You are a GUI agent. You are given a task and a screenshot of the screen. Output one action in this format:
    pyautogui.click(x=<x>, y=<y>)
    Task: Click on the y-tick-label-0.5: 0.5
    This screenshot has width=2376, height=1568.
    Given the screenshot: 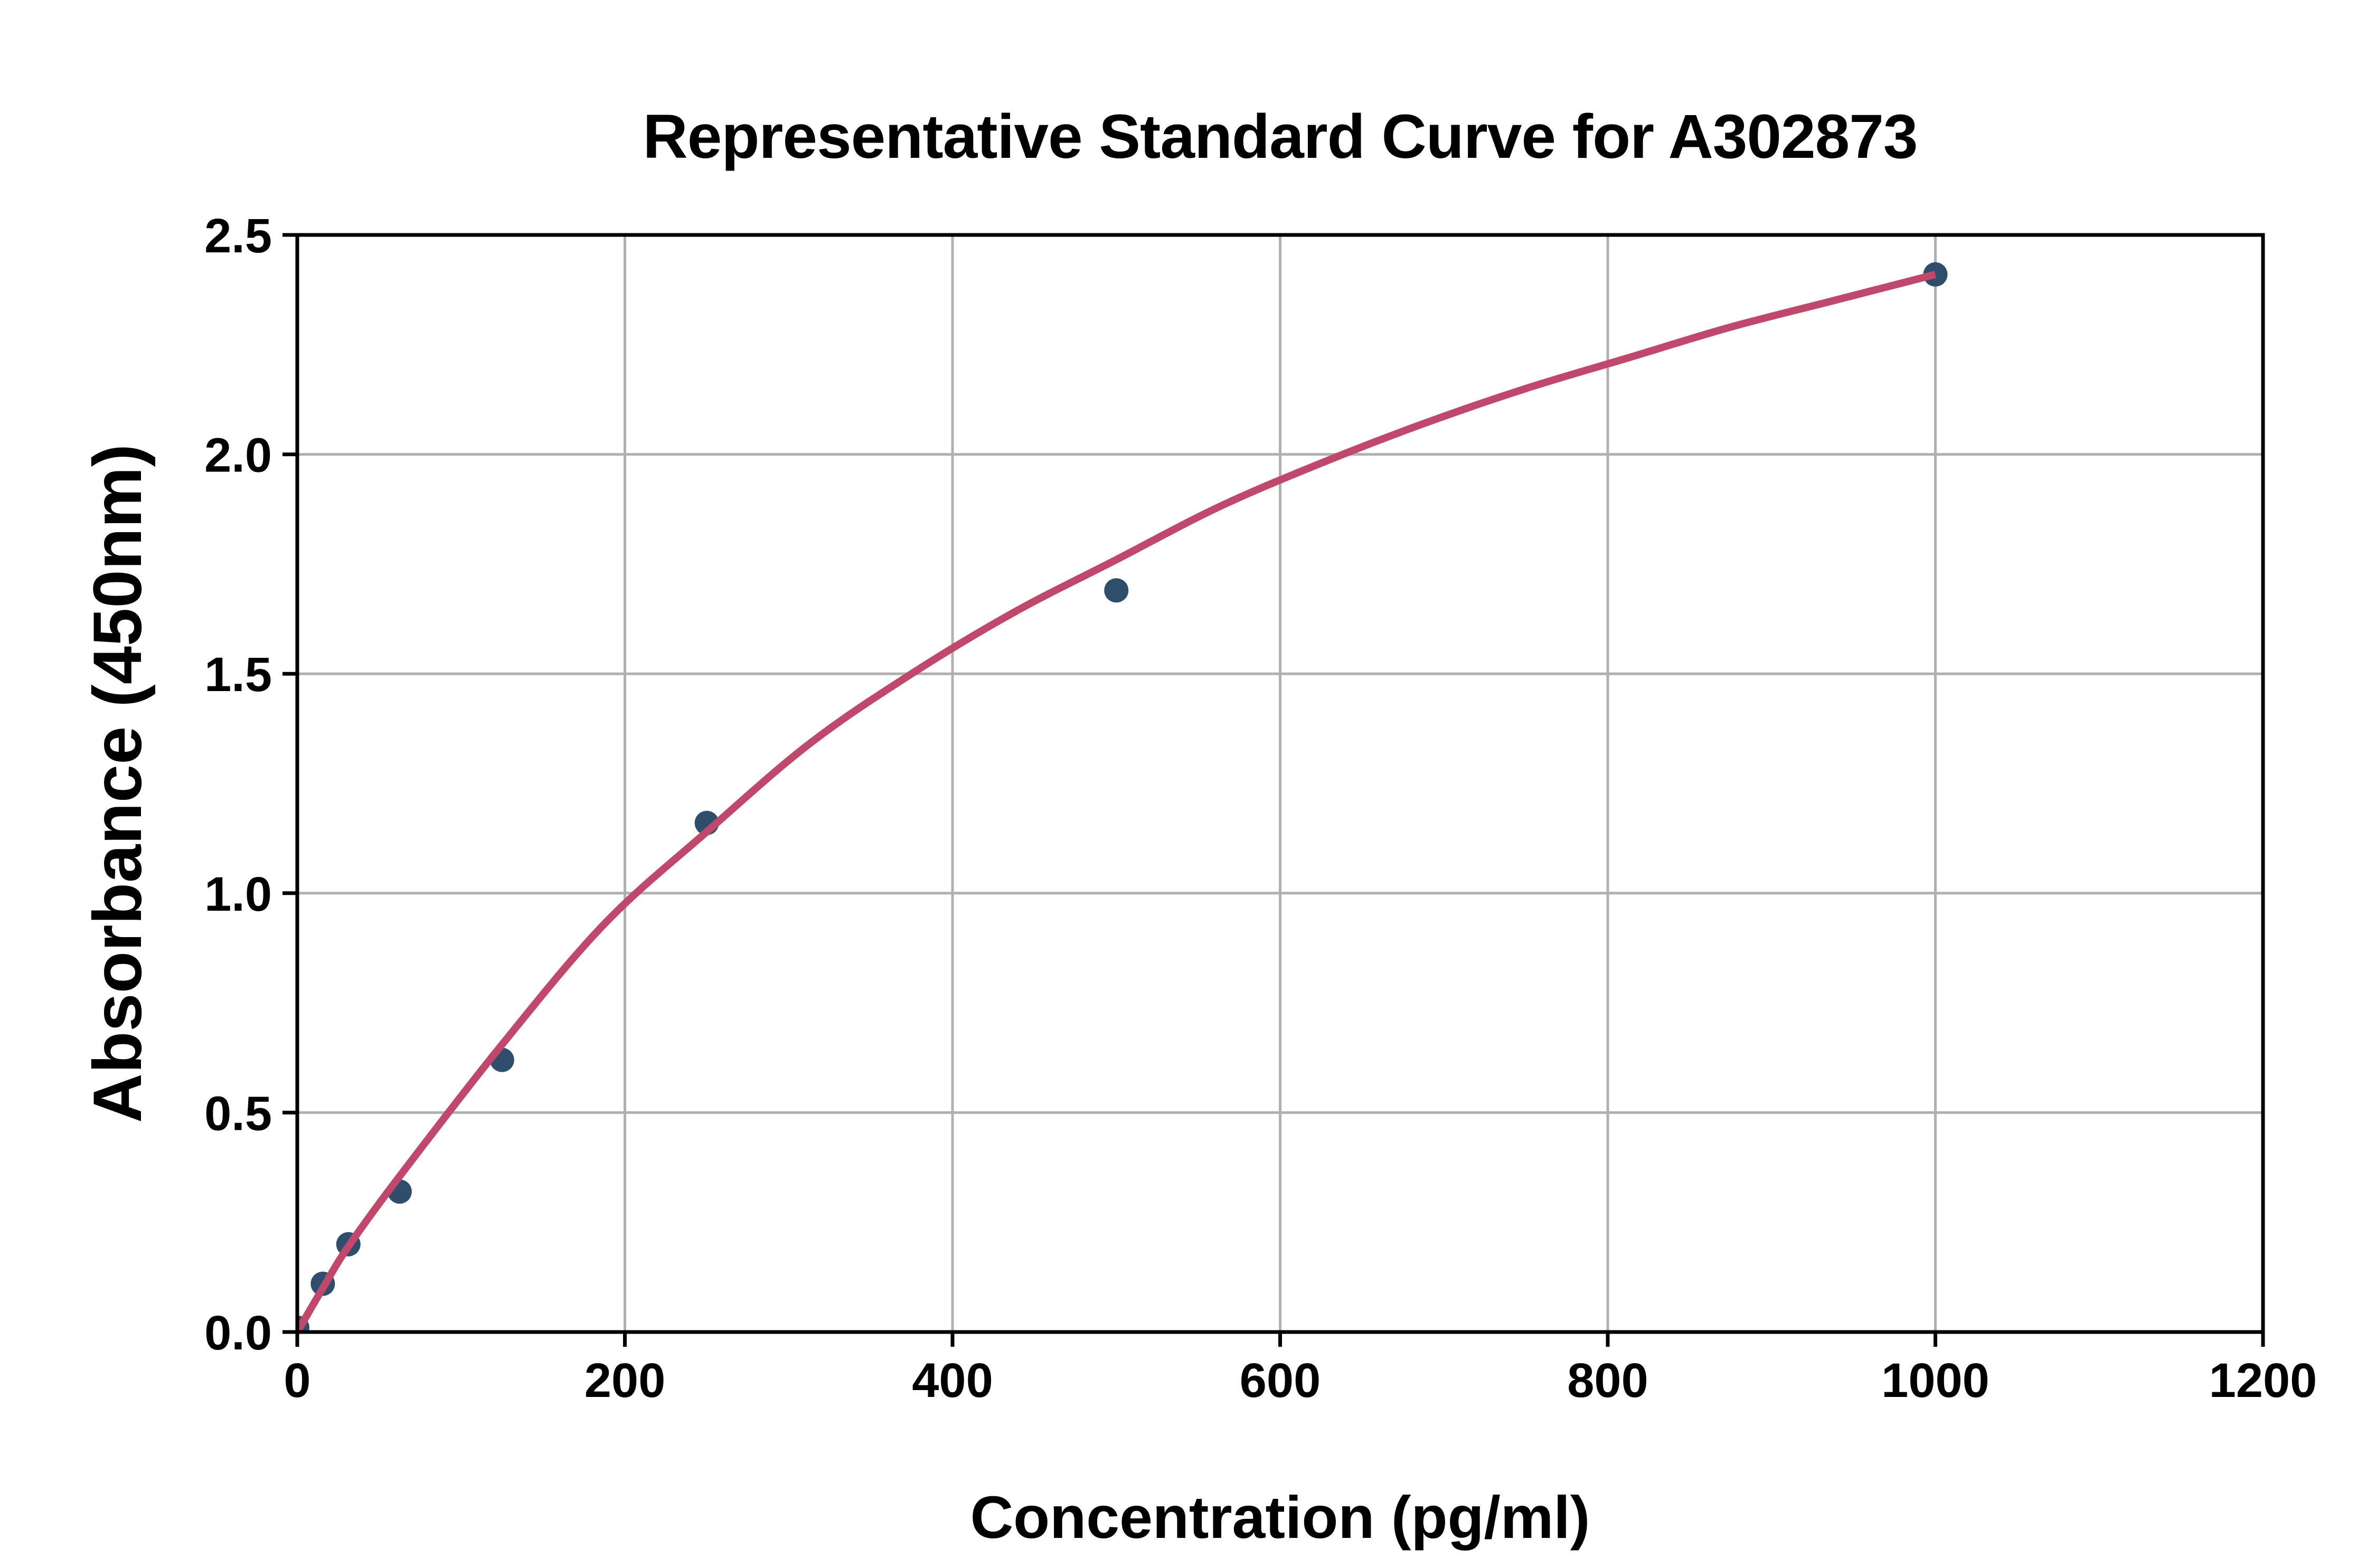 What is the action you would take?
    pyautogui.click(x=238, y=1114)
    